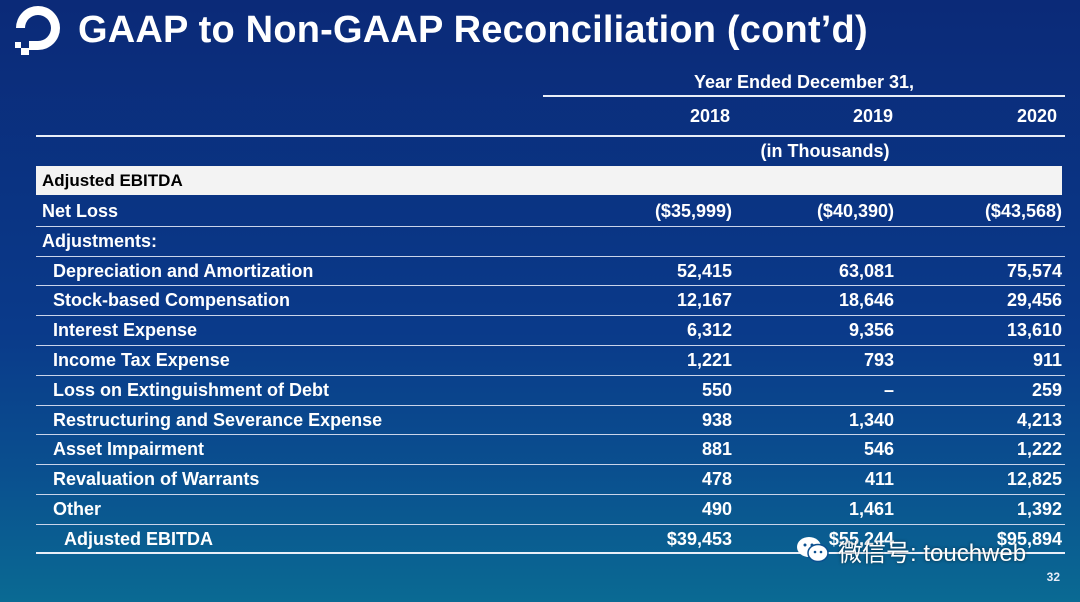  I want to click on table-row: Interest Expense 6,312 9,356 13,610, so click(550, 331).